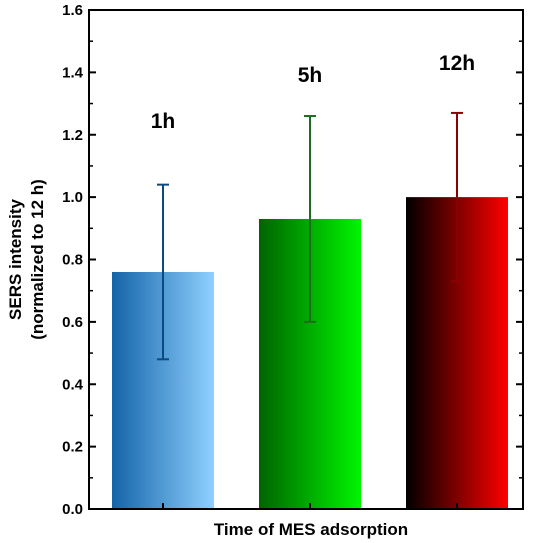 This screenshot has width=533, height=543. What do you see at coordinates (73, 72) in the screenshot?
I see `y-tick-label: 1.4` at bounding box center [73, 72].